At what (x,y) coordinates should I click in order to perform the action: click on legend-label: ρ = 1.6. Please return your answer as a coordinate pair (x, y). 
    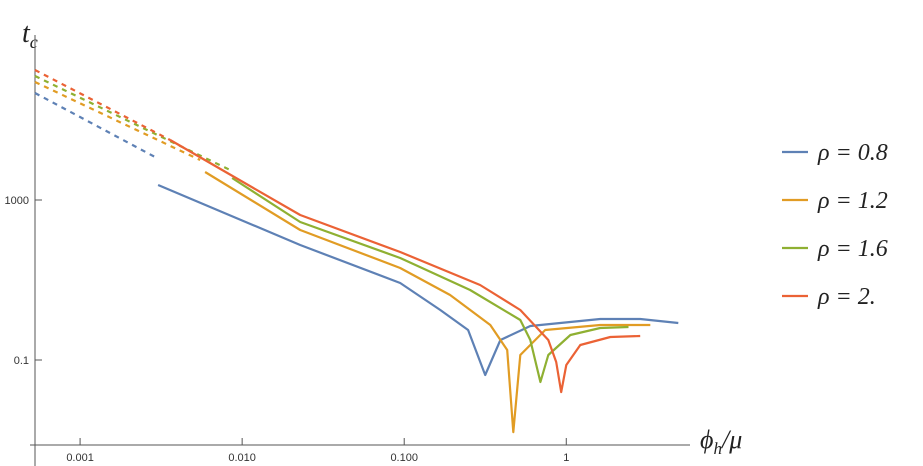
    Looking at the image, I should click on (852, 249).